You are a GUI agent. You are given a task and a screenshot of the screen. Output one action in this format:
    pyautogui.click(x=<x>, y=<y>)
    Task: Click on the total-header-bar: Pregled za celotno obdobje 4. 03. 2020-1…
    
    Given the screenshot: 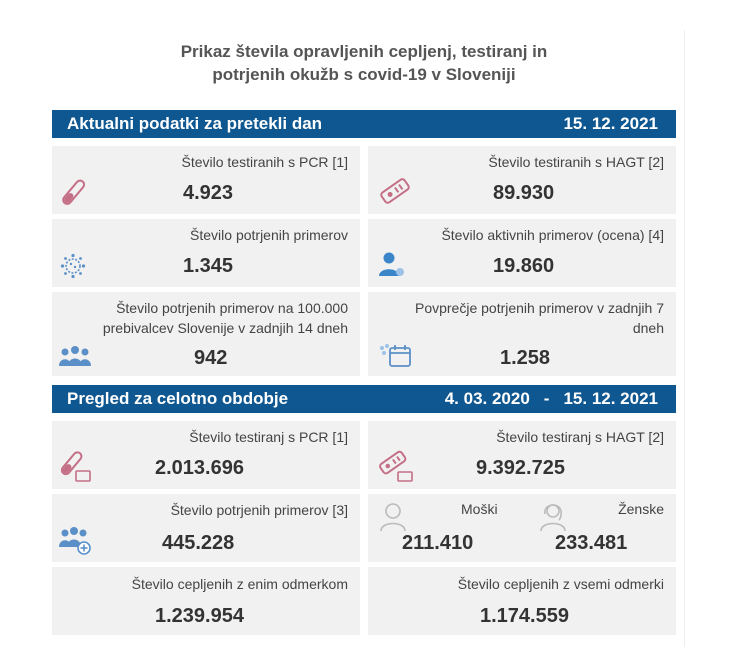 What is the action you would take?
    pyautogui.click(x=364, y=399)
    